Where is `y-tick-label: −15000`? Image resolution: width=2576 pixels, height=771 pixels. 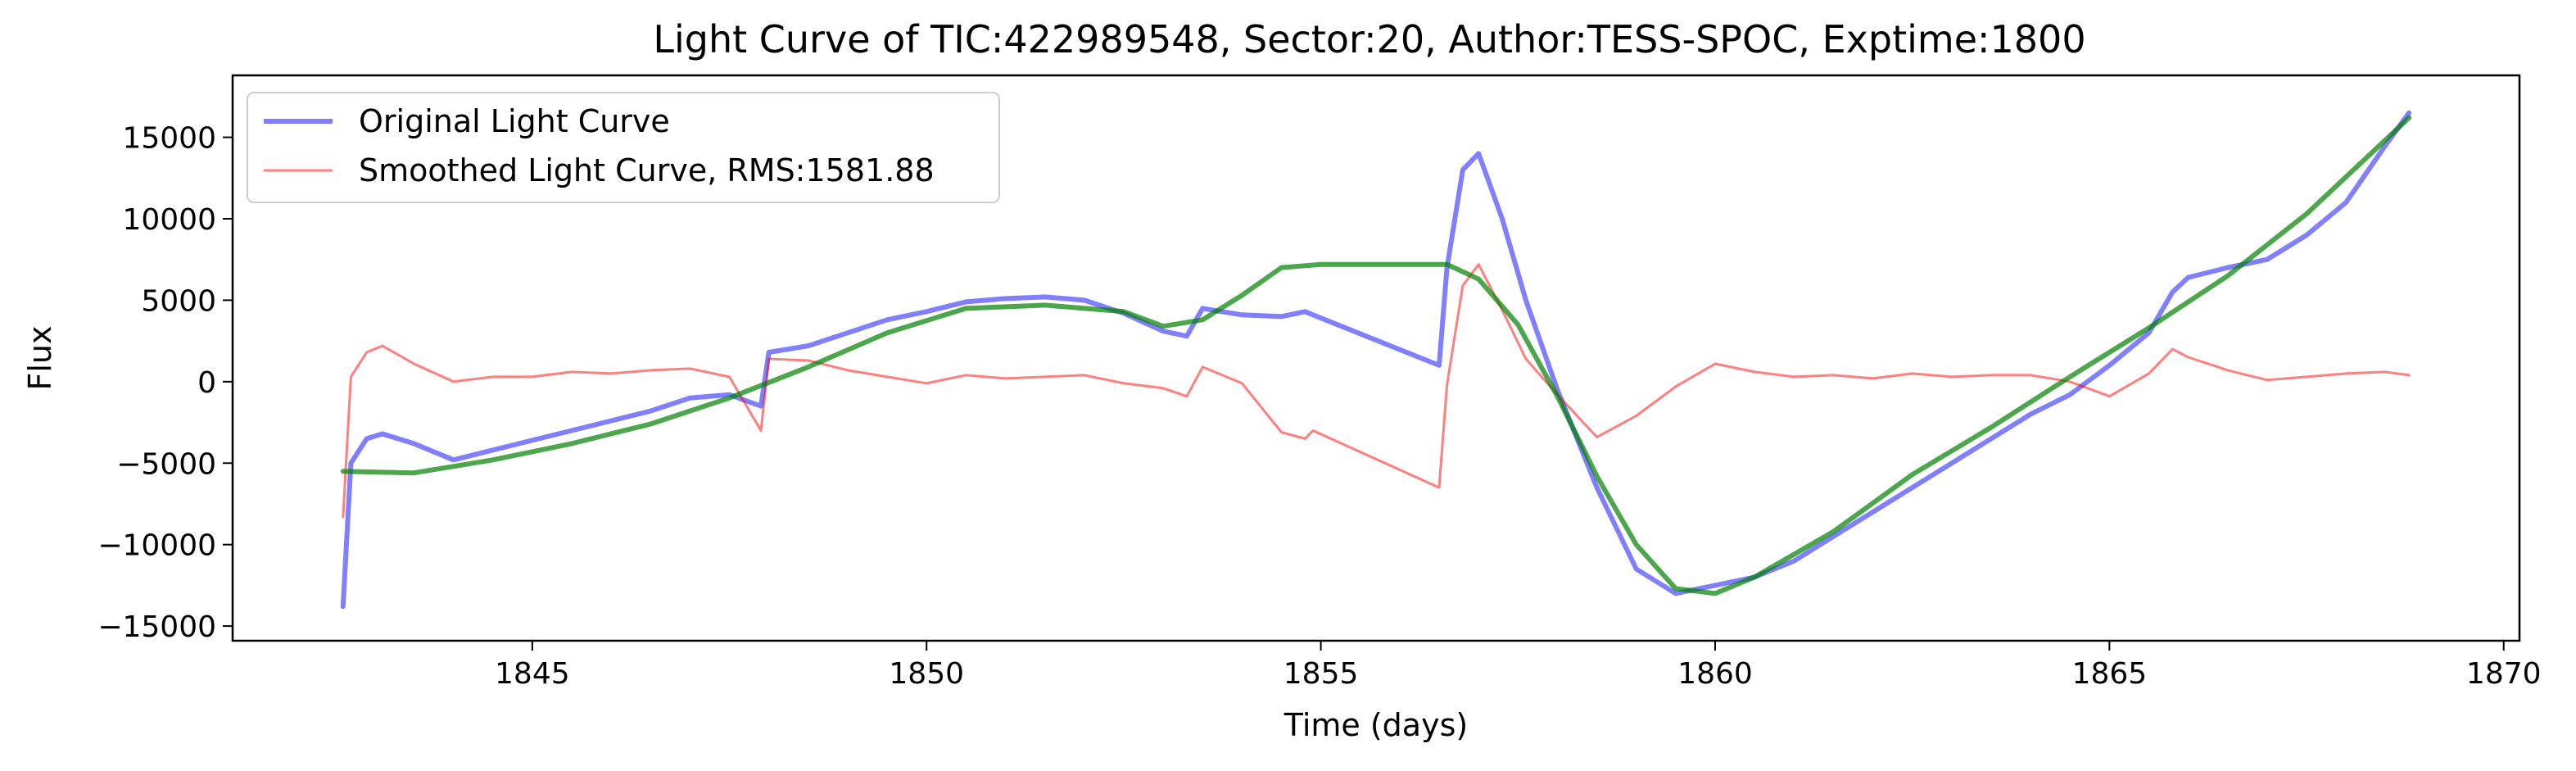 y-tick-label: −15000 is located at coordinates (156, 627).